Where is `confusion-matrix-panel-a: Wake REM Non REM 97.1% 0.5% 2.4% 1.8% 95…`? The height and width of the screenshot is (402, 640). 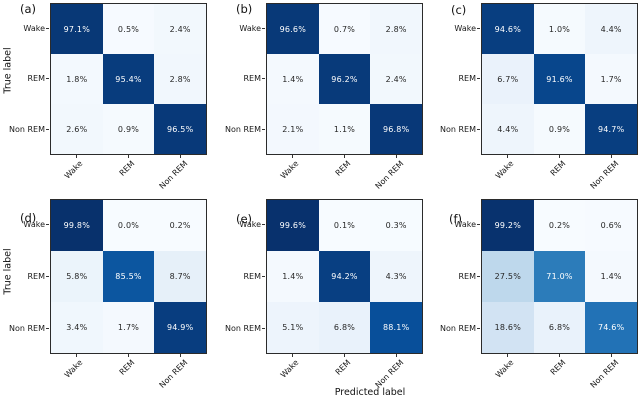 confusion-matrix-panel-a: Wake REM Non REM 97.1% 0.5% 2.4% 1.8% 95… is located at coordinates (108, 97).